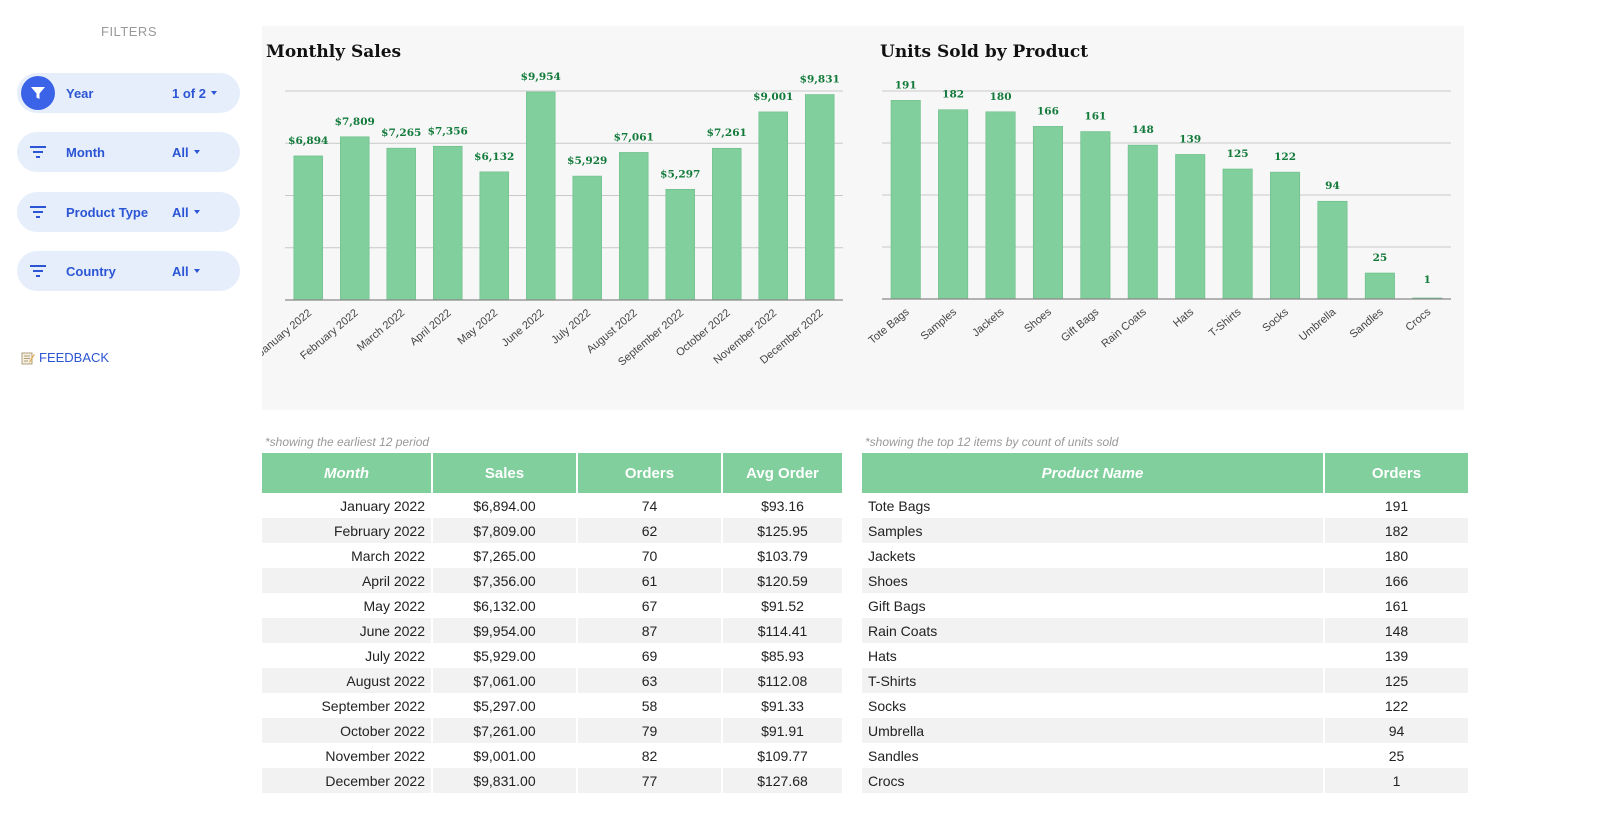 The height and width of the screenshot is (817, 1600). Describe the element at coordinates (1093, 473) in the screenshot. I see `column-header-product-name: Product Name` at that location.